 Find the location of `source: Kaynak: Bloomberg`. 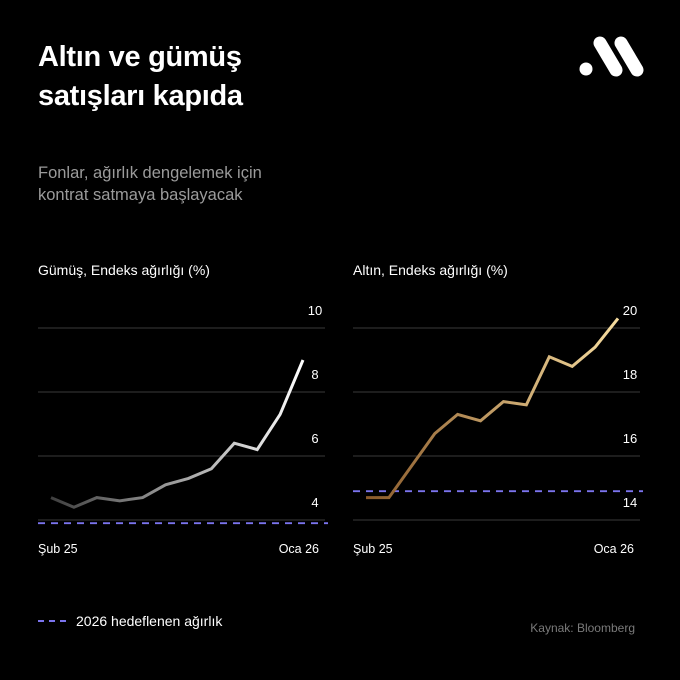

source: Kaynak: Bloomberg is located at coordinates (582, 628).